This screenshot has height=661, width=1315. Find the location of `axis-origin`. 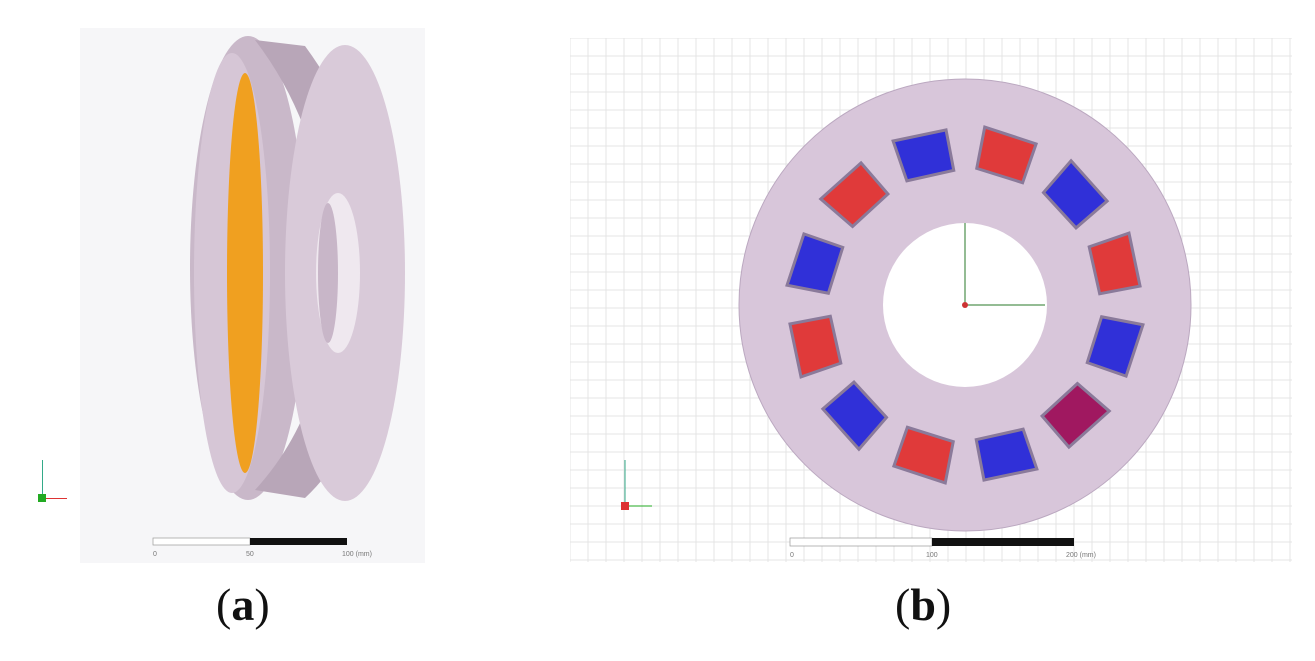

axis-origin is located at coordinates (42, 498).